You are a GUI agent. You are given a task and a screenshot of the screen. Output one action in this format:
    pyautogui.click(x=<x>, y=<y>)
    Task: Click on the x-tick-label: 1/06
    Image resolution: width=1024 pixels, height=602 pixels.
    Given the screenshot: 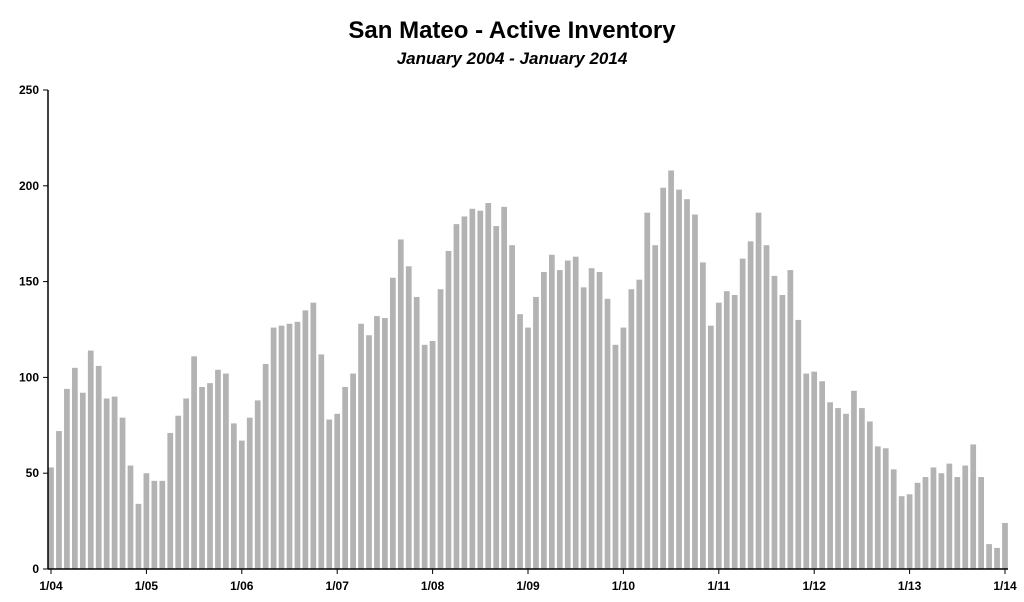 What is the action you would take?
    pyautogui.click(x=242, y=586)
    